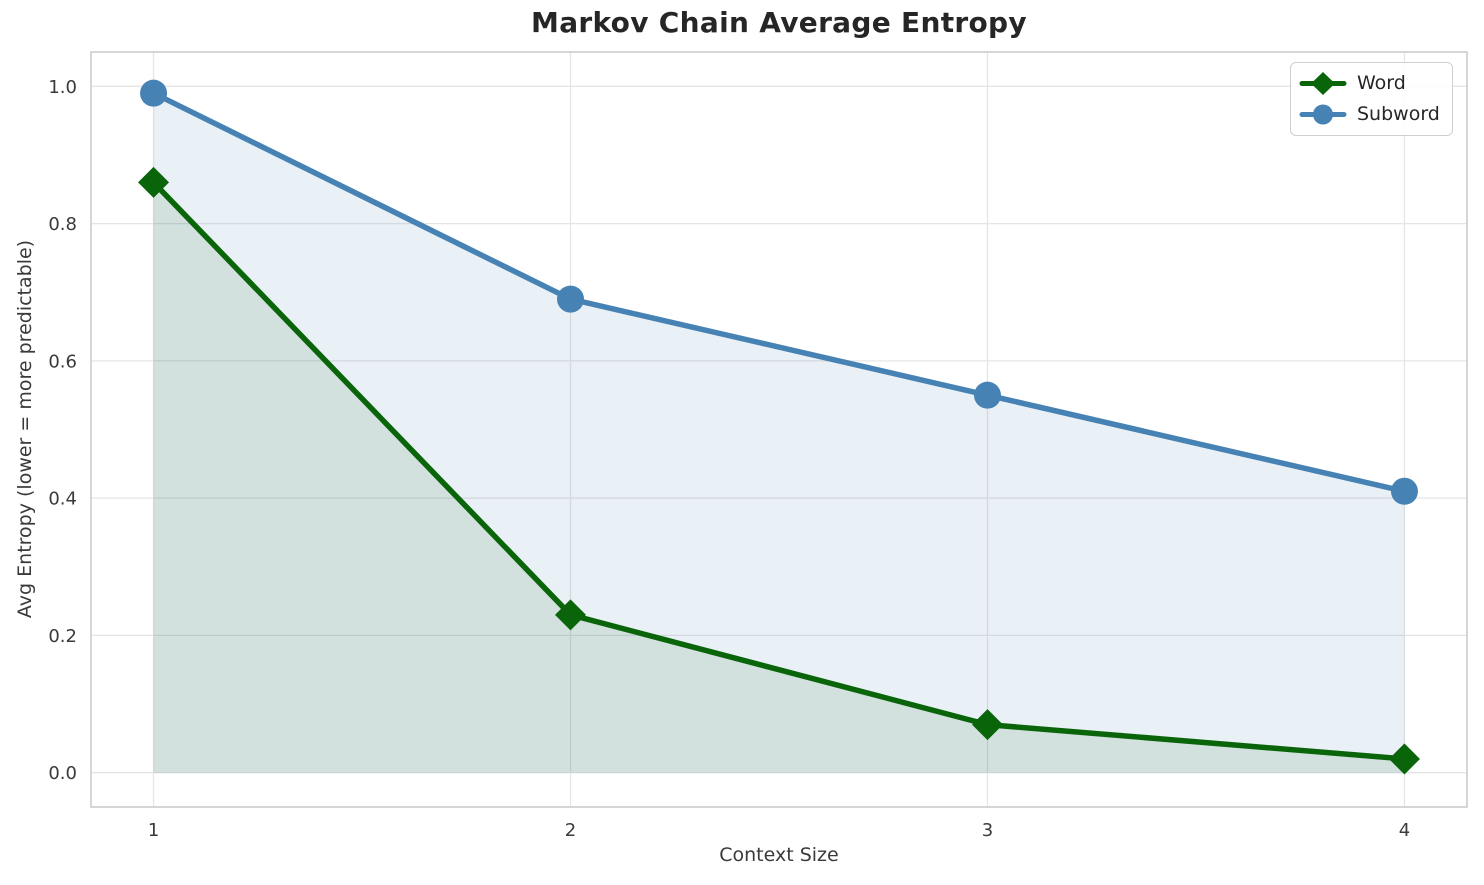  Describe the element at coordinates (1381, 83) in the screenshot. I see `legend-item-label: Word` at that location.